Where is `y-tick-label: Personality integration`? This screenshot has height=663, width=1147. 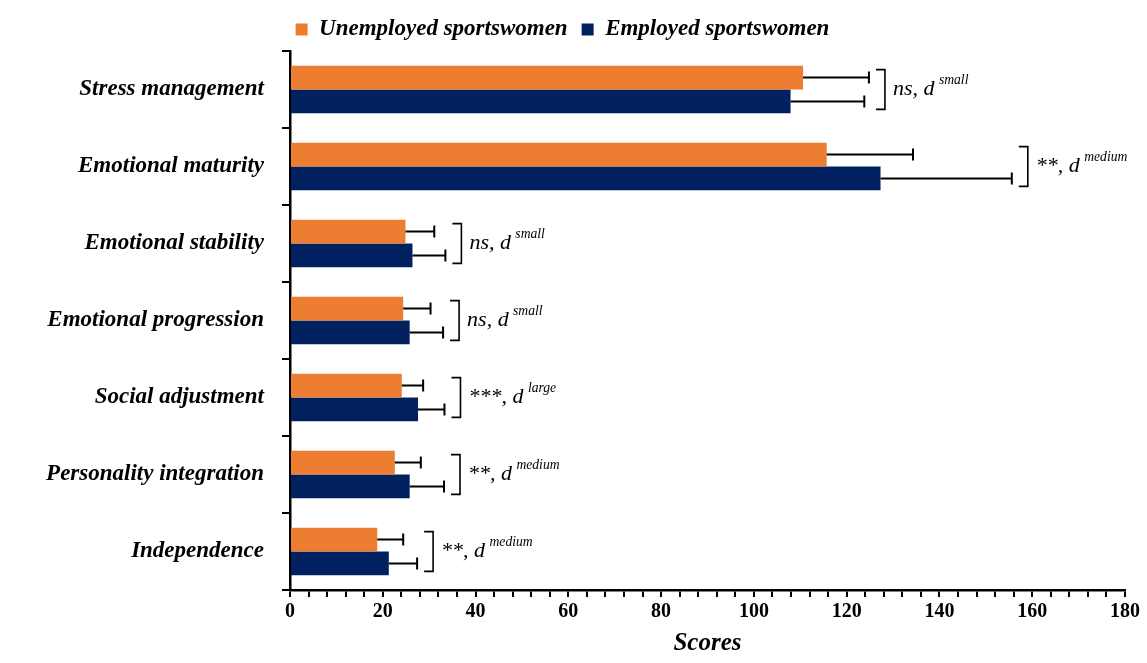
y-tick-label: Personality integration is located at coordinates (154, 473).